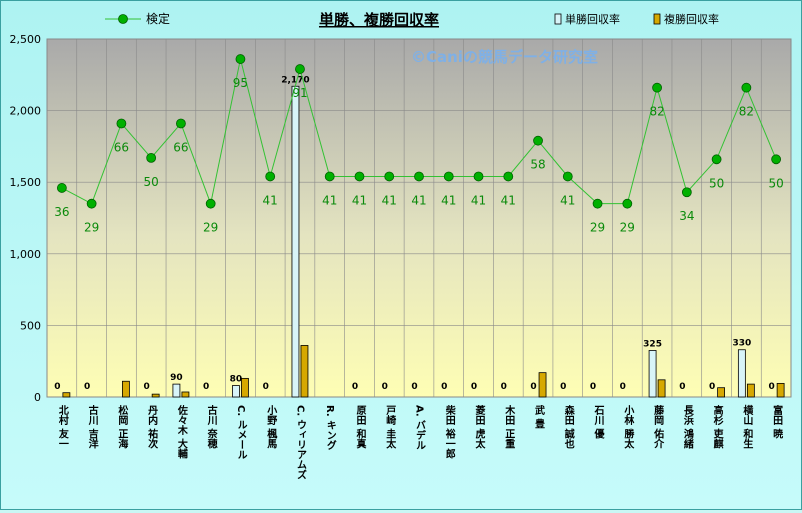 This screenshot has height=513, width=802. What do you see at coordinates (26, 254) in the screenshot?
I see `y-tick-label: 1,000` at bounding box center [26, 254].